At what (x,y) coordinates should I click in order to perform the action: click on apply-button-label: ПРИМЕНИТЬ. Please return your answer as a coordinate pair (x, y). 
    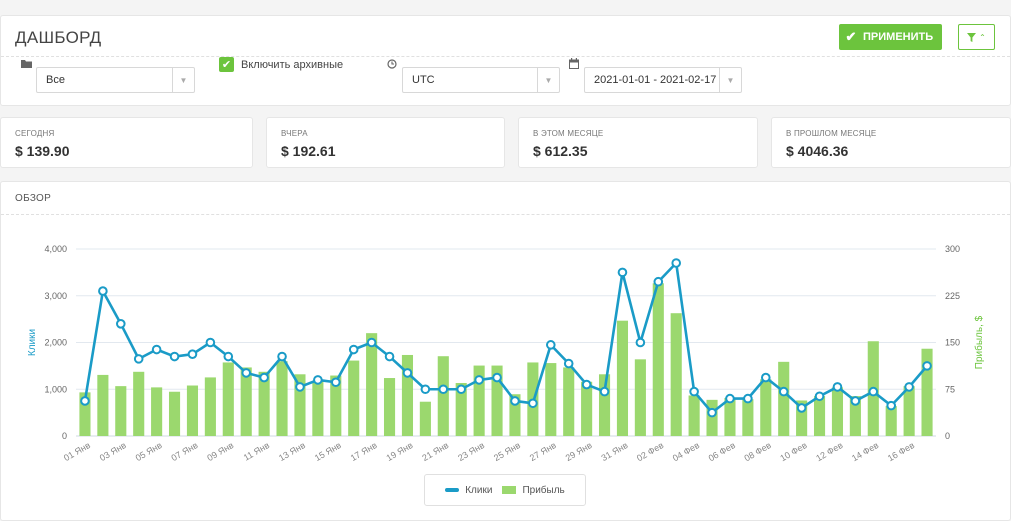
    Looking at the image, I should click on (898, 37).